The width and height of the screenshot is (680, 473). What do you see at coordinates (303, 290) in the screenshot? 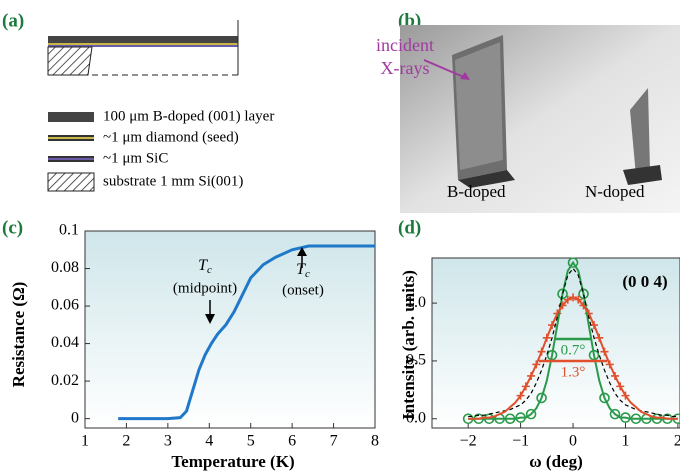
I see `annotation-label: (onset)` at bounding box center [303, 290].